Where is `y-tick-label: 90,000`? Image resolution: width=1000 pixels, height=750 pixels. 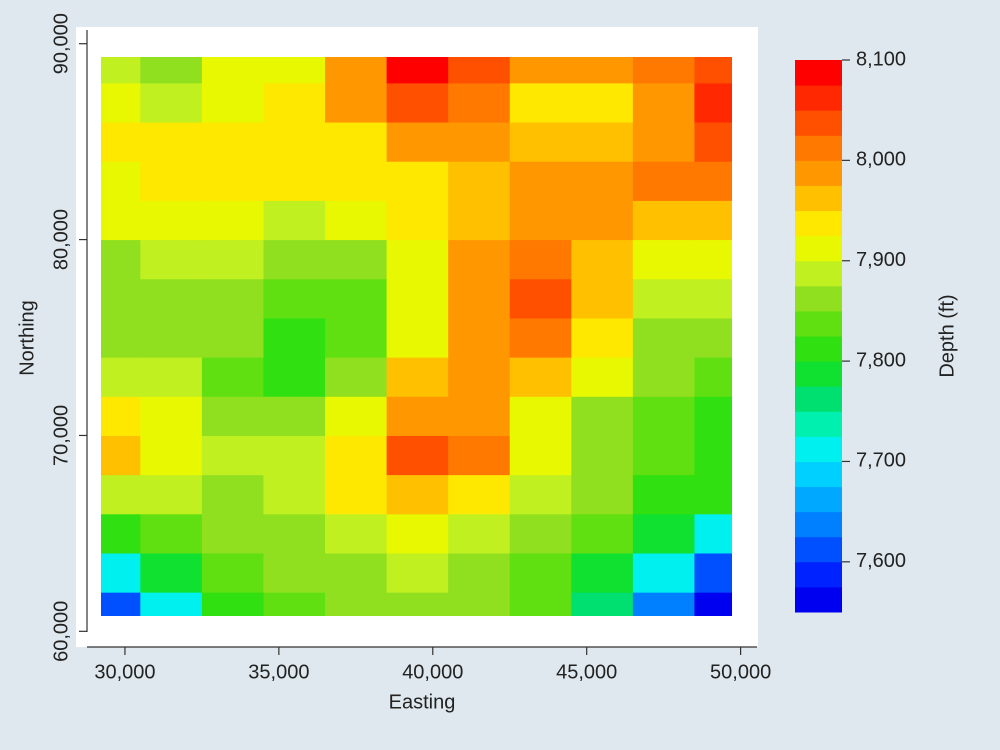 y-tick-label: 90,000 is located at coordinates (61, 43).